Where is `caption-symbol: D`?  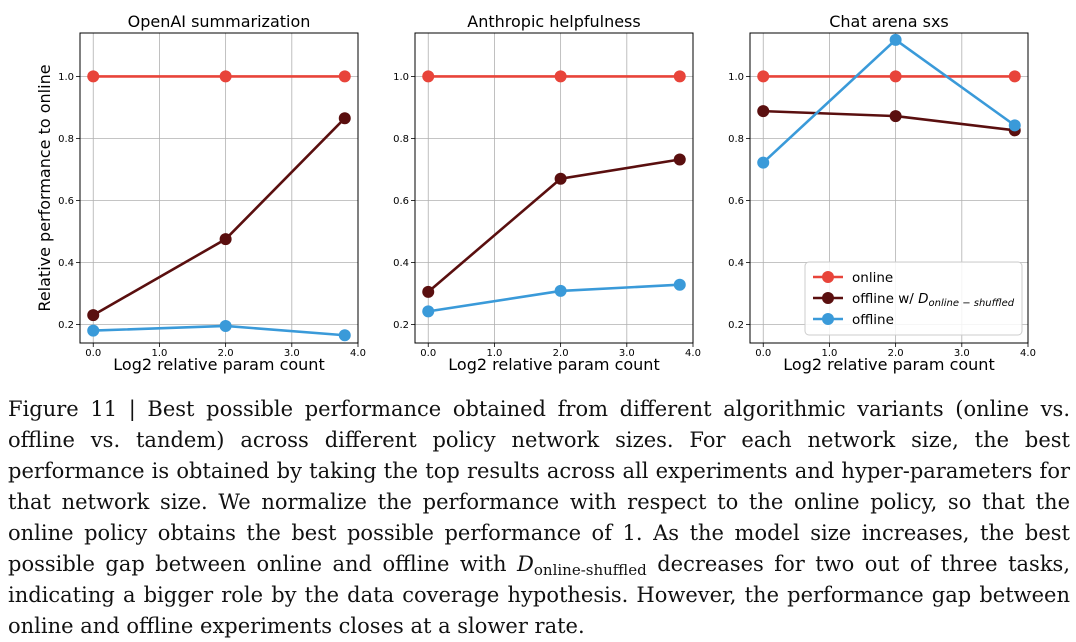 caption-symbol: D is located at coordinates (525, 564).